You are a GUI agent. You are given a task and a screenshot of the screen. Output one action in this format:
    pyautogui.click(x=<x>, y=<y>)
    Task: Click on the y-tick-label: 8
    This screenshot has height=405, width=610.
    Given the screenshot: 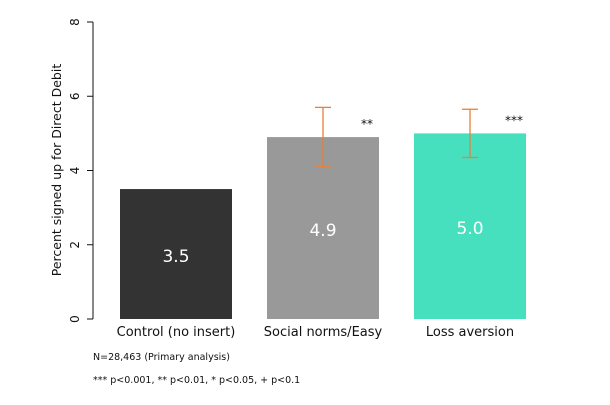 What is the action you would take?
    pyautogui.click(x=75, y=22)
    